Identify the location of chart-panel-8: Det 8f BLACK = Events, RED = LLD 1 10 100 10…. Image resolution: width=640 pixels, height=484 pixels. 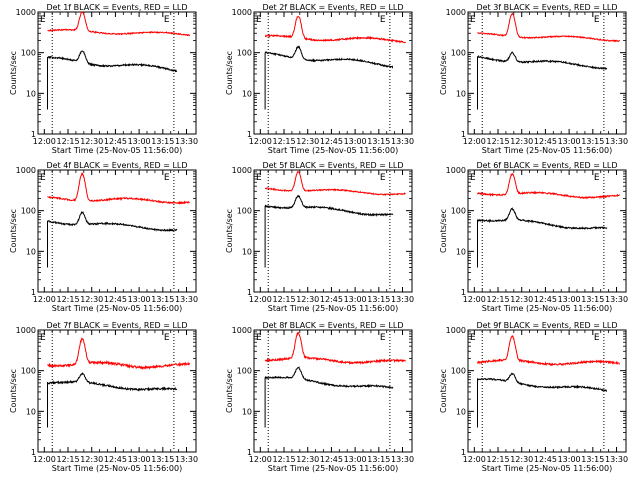
(319, 397).